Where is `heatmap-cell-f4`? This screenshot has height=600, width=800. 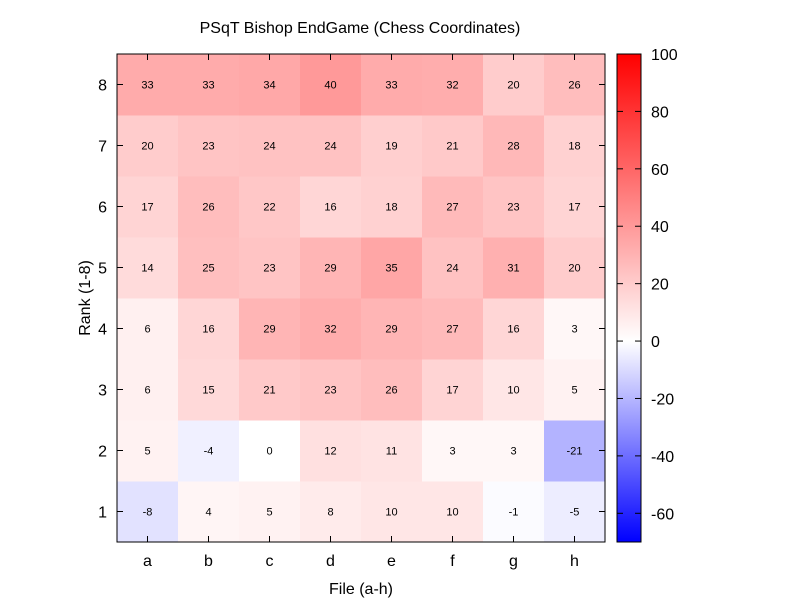 heatmap-cell-f4 is located at coordinates (453, 329).